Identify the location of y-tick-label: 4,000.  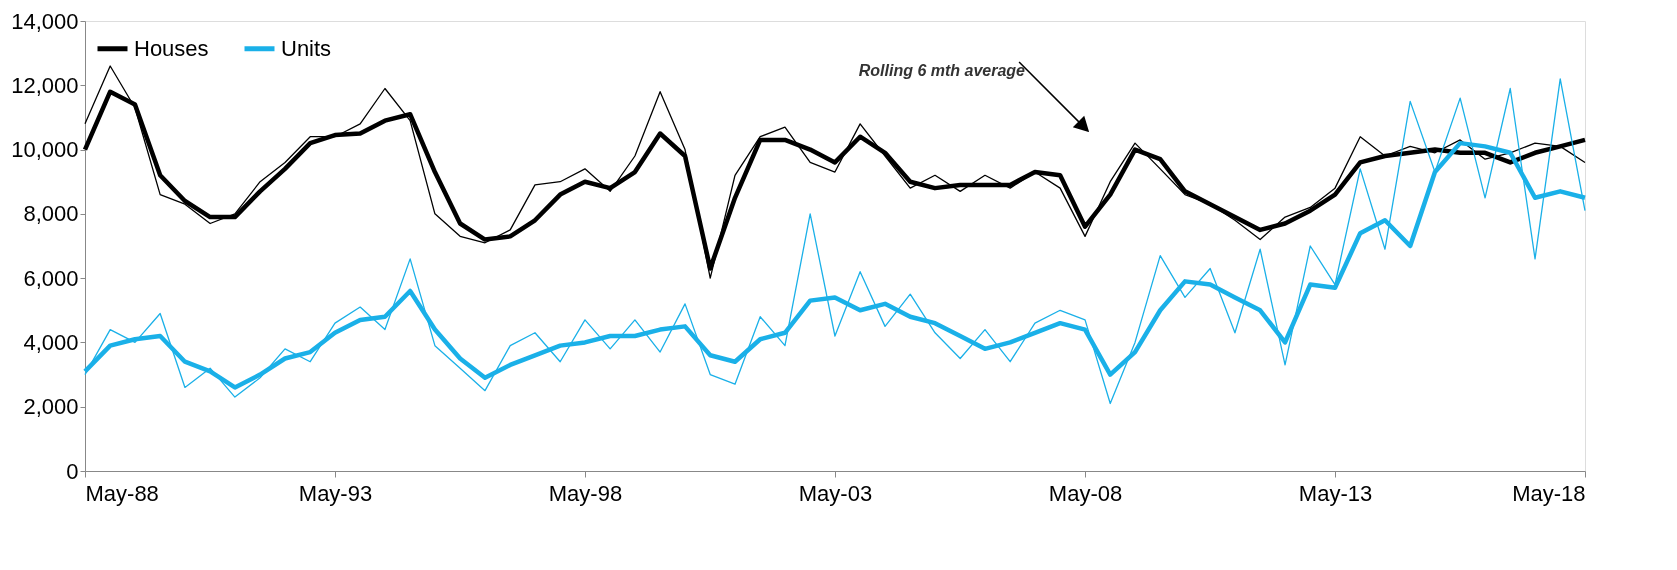
(51, 342).